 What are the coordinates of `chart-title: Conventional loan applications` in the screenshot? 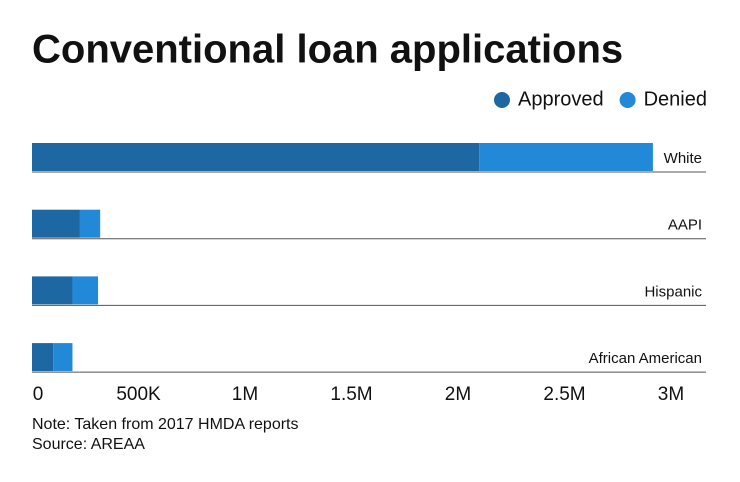 It's located at (327, 50).